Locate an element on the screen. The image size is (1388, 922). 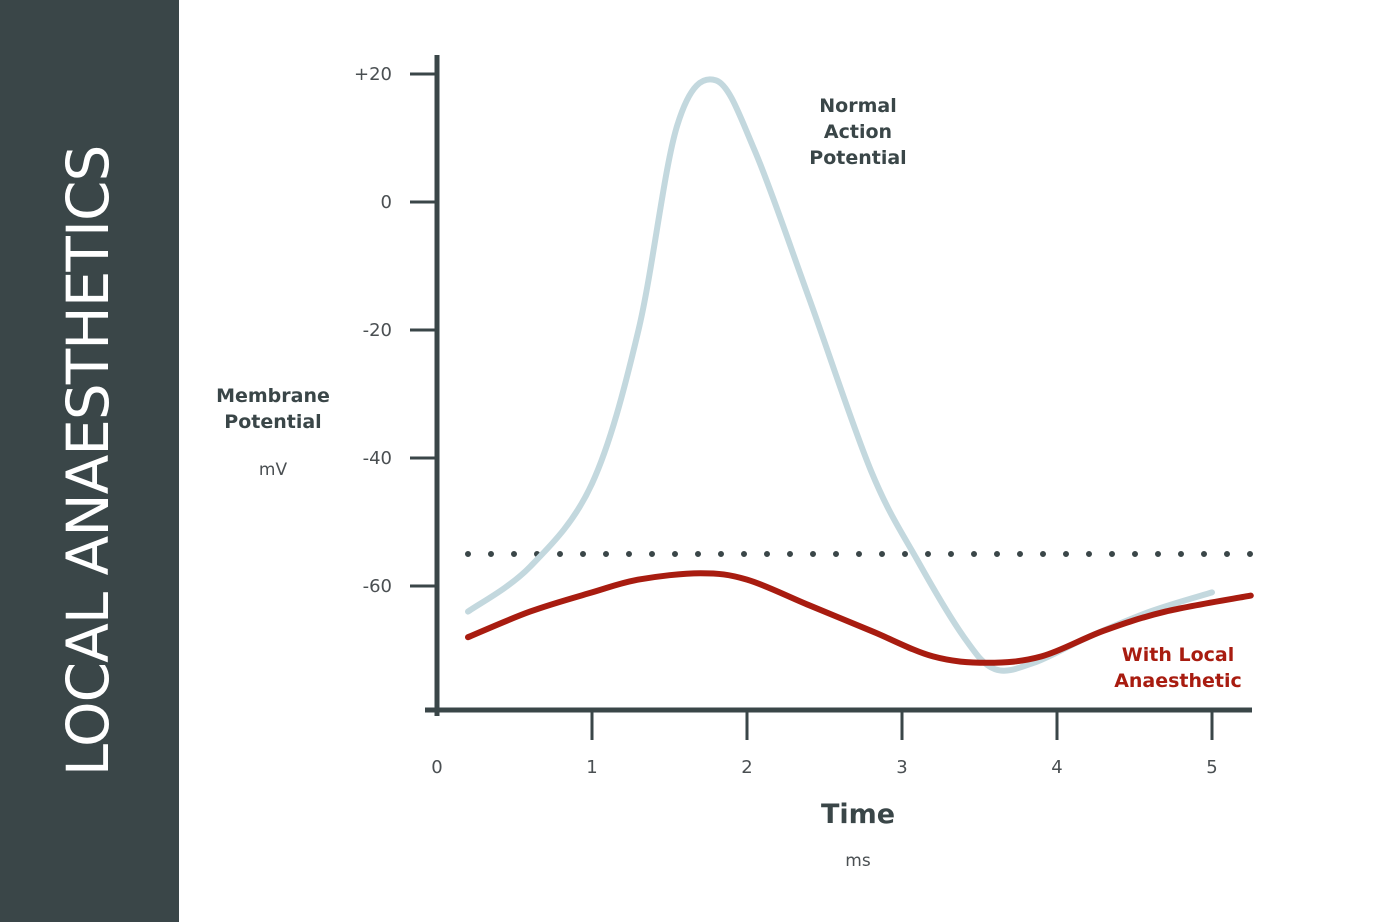
x-tick-label: 0 is located at coordinates (436, 767).